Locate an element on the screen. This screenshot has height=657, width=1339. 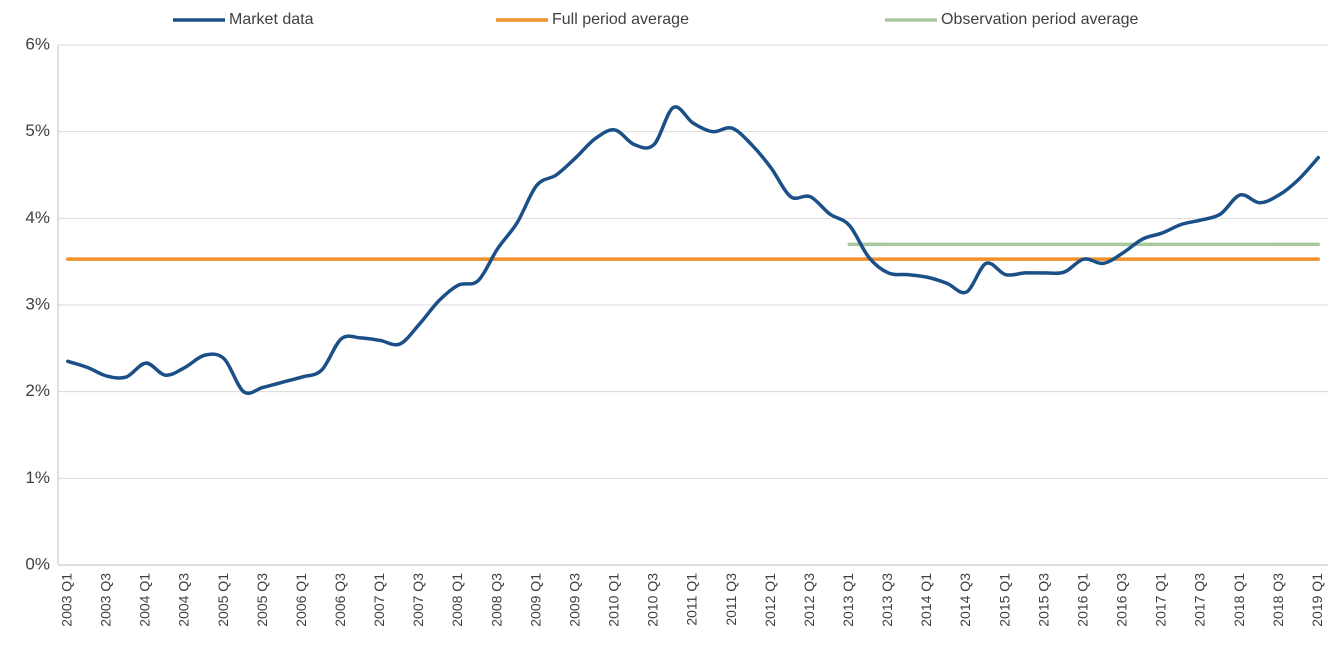
x-tick-label: 2016 Q1 is located at coordinates (1082, 600).